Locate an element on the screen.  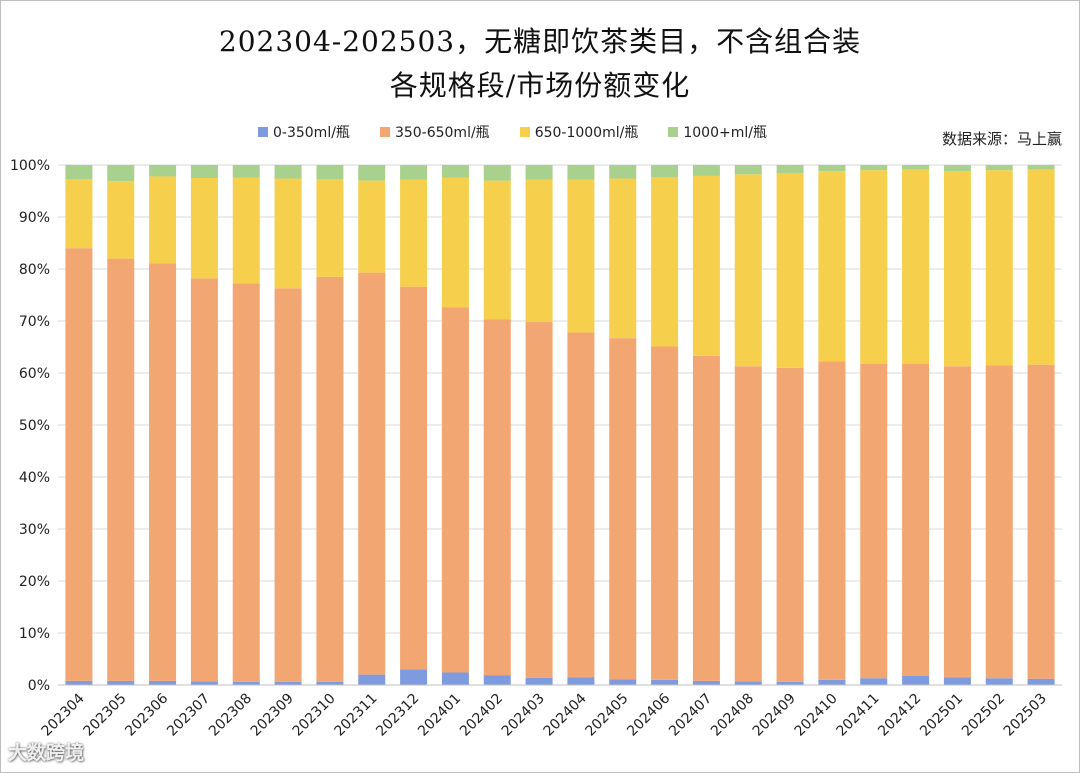
bar-segment-202404-s2 is located at coordinates (581, 256).